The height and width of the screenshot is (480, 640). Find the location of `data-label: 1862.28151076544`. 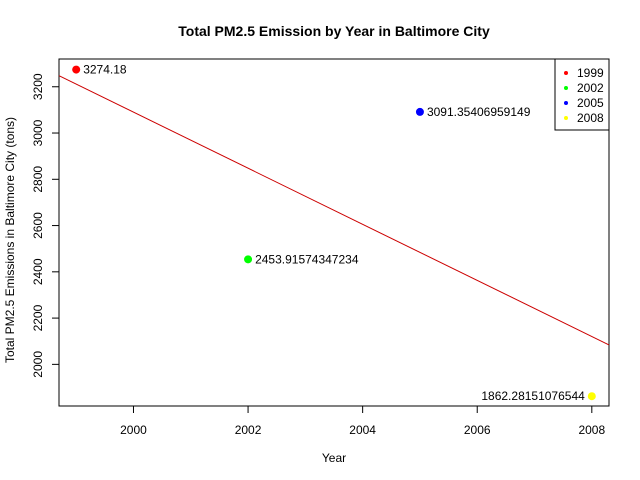

data-label: 1862.28151076544 is located at coordinates (533, 396).